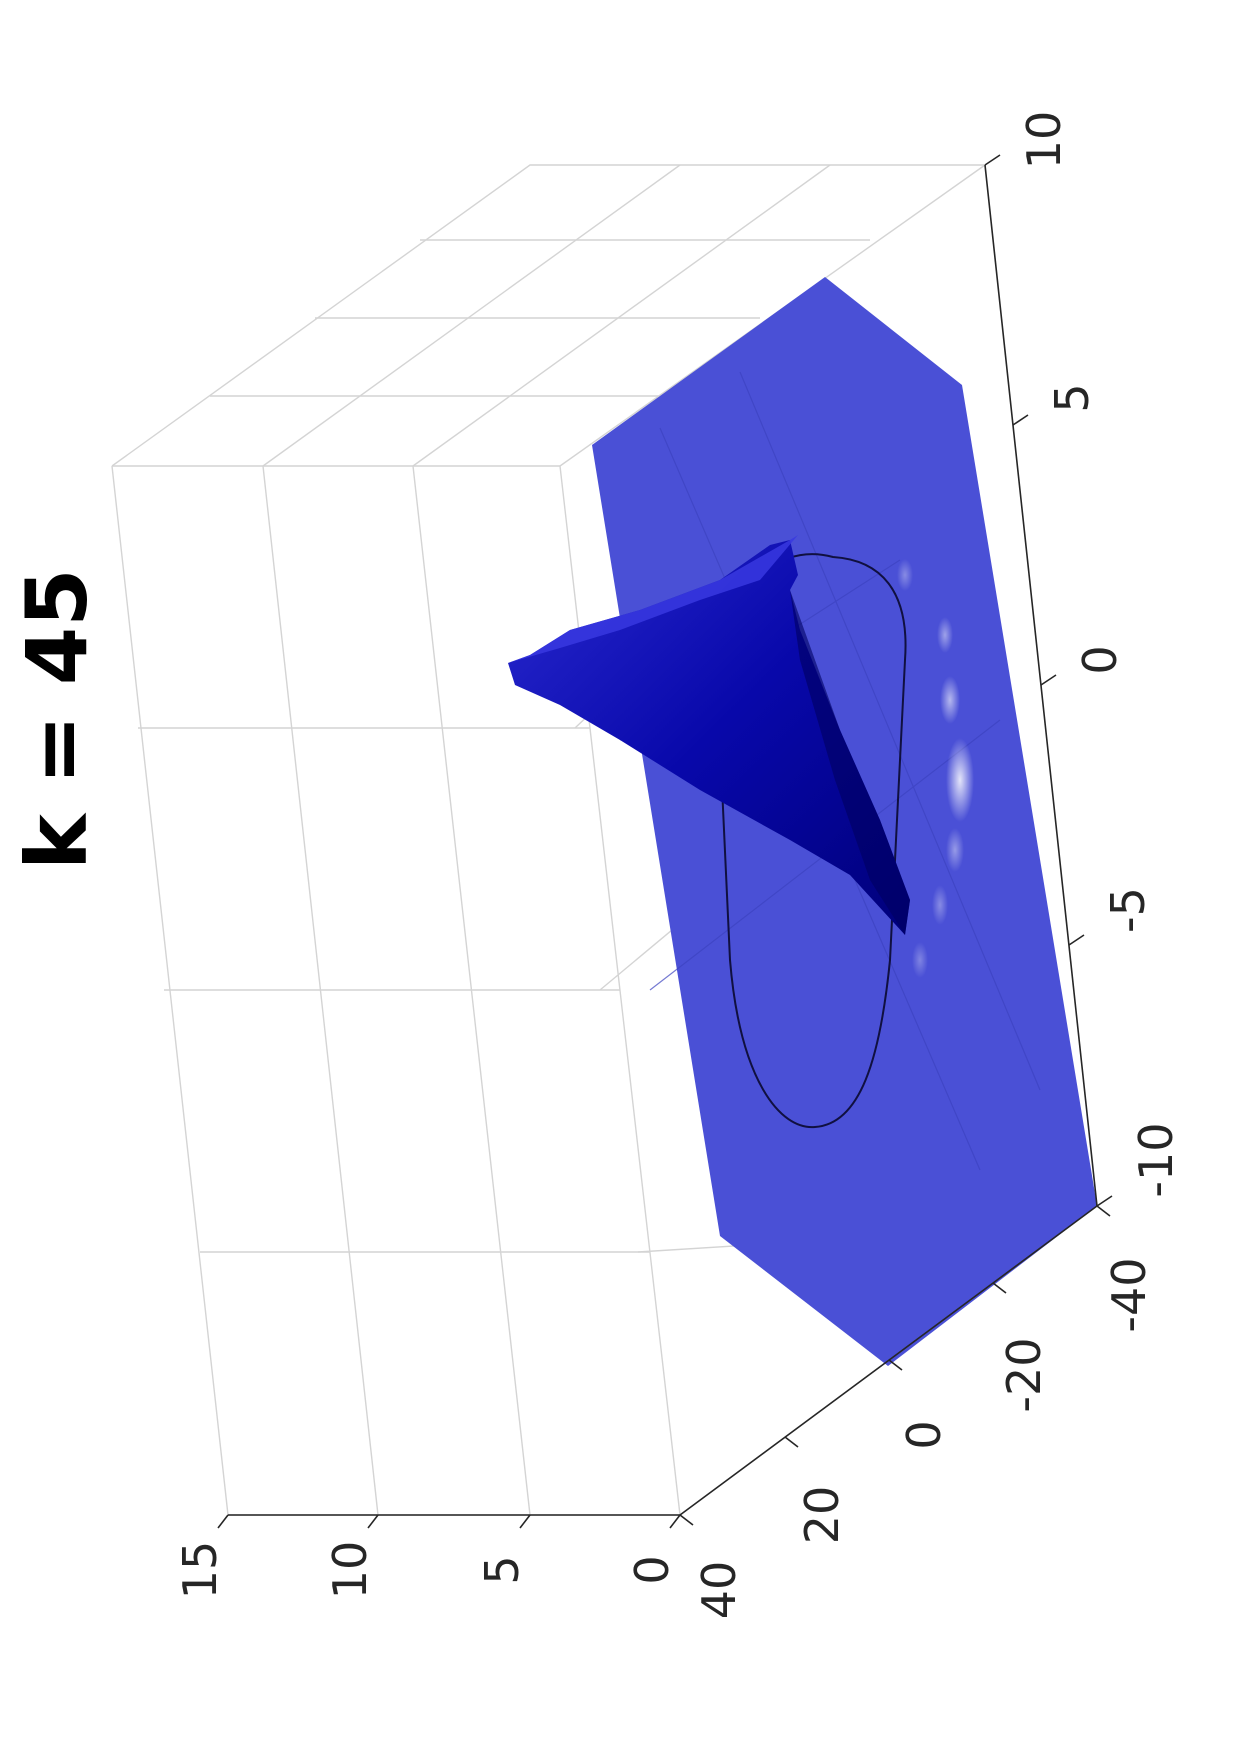  Describe the element at coordinates (1100, 659) in the screenshot. I see `x-tick-label: 0` at that location.